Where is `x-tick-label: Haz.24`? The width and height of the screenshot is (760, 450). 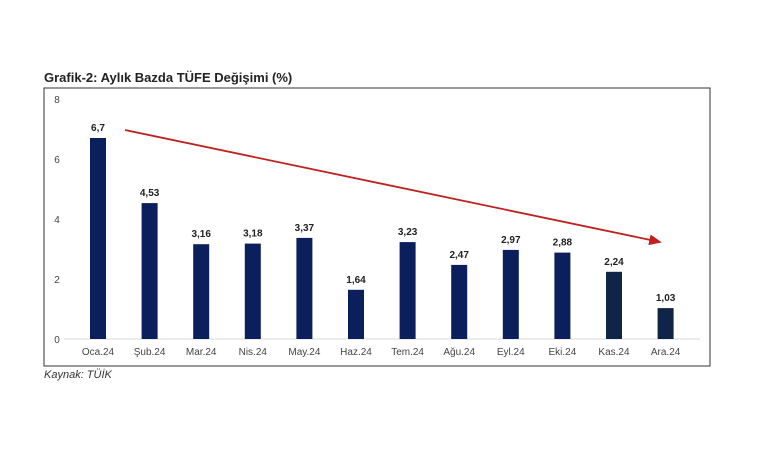 x-tick-label: Haz.24 is located at coordinates (356, 352).